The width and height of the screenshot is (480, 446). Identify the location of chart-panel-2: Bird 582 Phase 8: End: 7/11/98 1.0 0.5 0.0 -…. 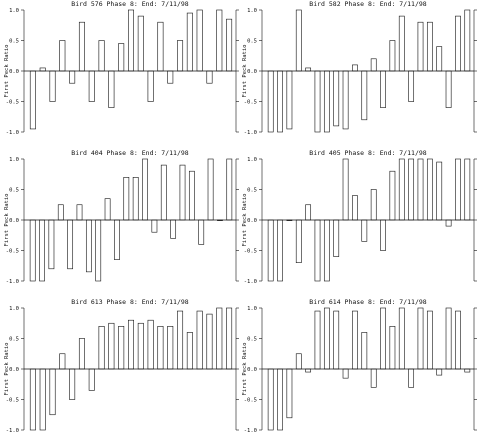
(359, 68).